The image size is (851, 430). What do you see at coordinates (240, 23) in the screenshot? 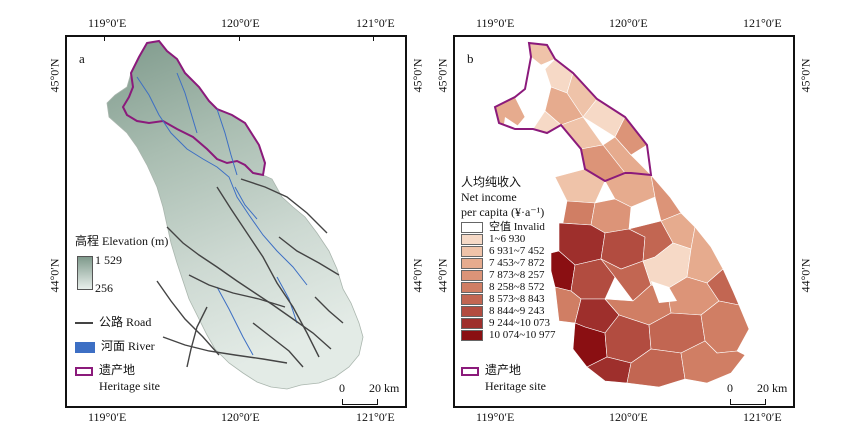
I see `coord-top-a-2: 120°0′E` at bounding box center [240, 23].